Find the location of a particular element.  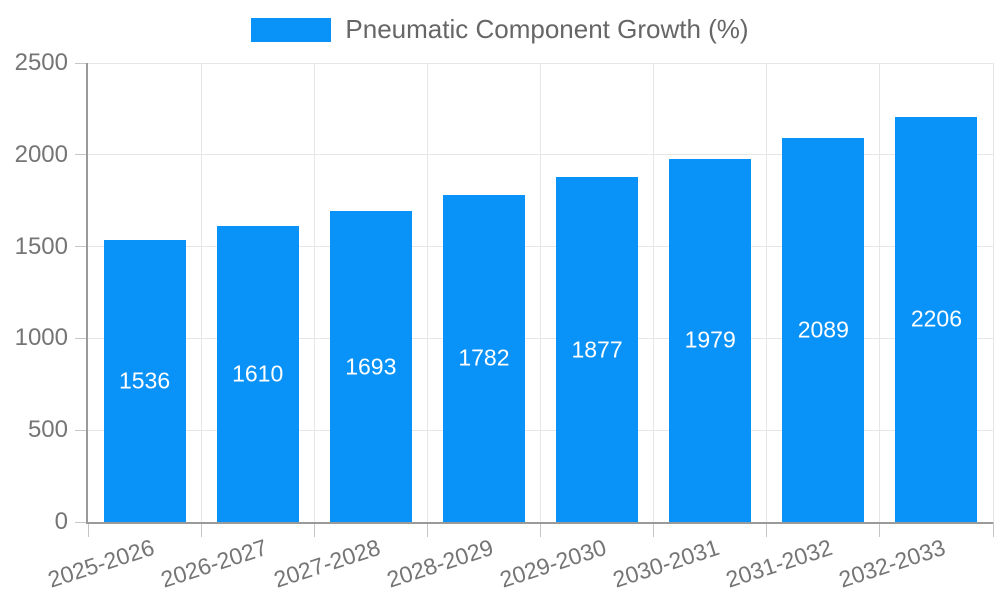

bar-2026-2027: 1610 is located at coordinates (257, 374).